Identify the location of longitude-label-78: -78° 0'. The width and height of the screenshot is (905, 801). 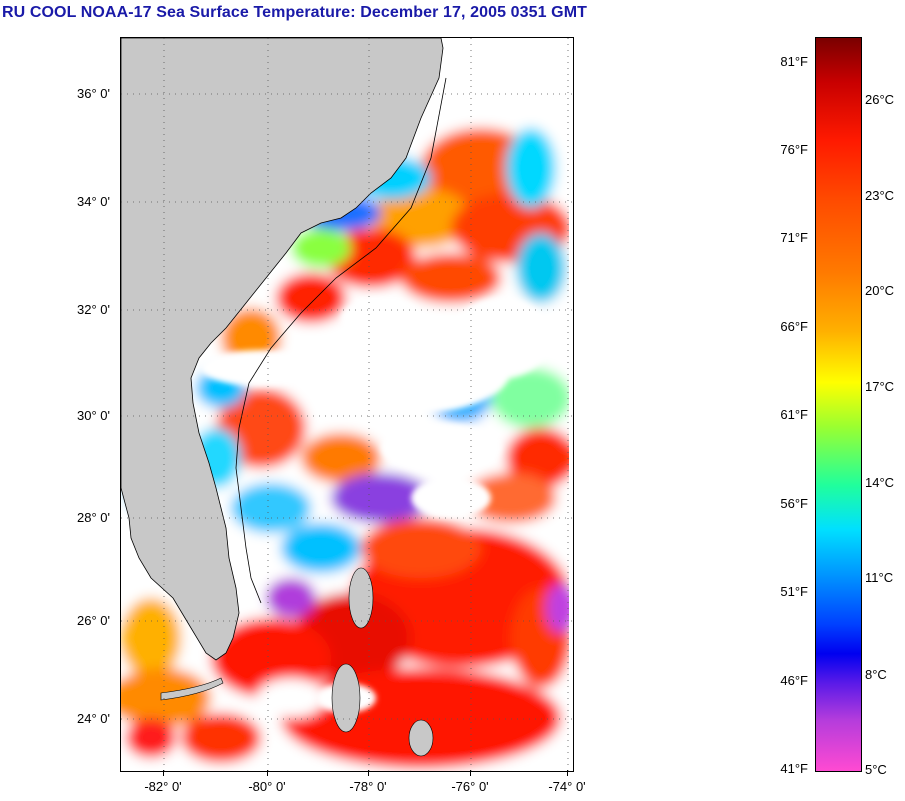
(368, 786).